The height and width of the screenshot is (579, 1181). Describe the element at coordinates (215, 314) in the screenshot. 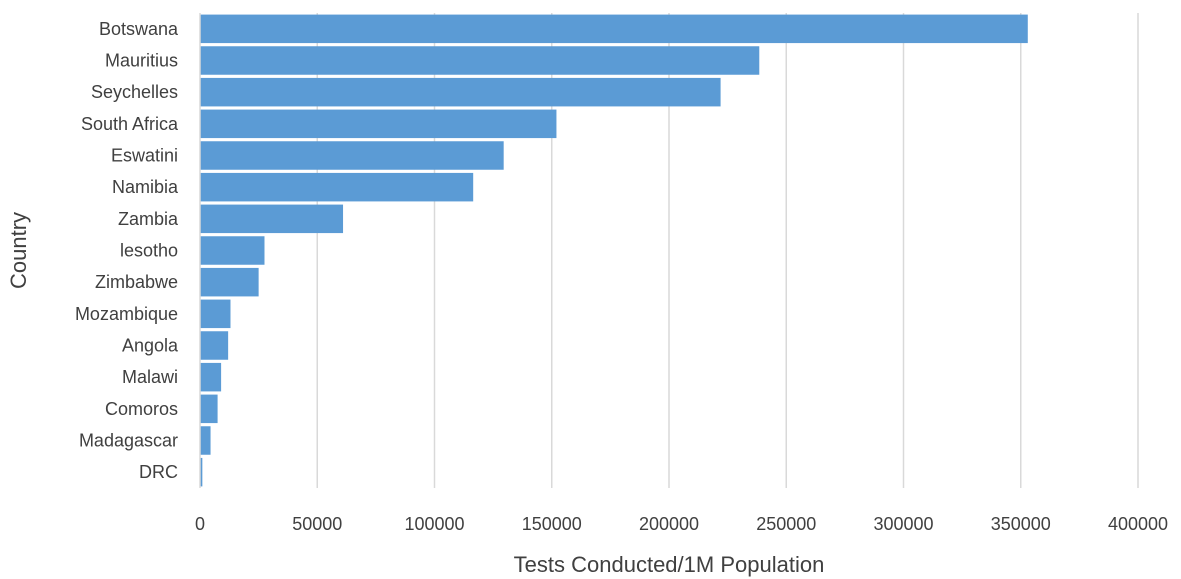

I see `bar-mozambique` at that location.